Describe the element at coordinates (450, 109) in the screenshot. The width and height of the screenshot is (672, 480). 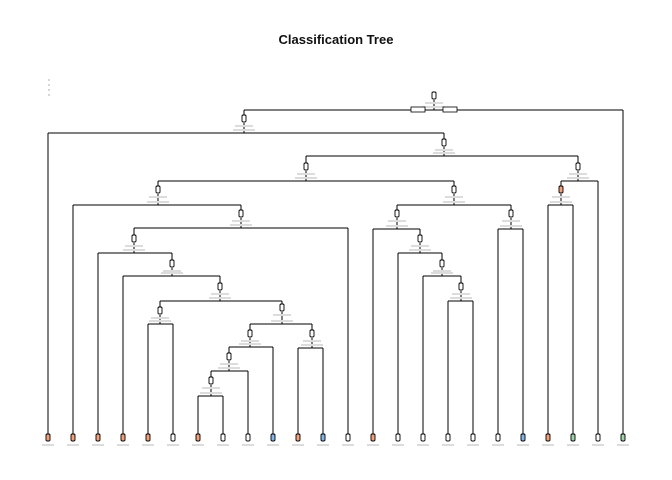
I see `root-split-box-right` at that location.